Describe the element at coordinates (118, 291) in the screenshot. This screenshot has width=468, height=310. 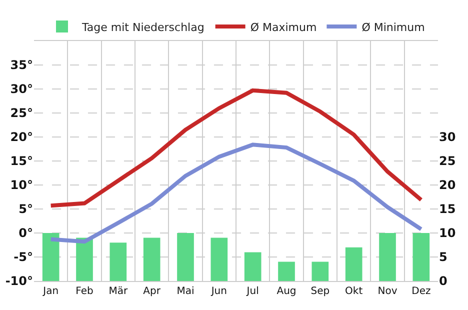
I see `x-tick-label: Mär` at that location.